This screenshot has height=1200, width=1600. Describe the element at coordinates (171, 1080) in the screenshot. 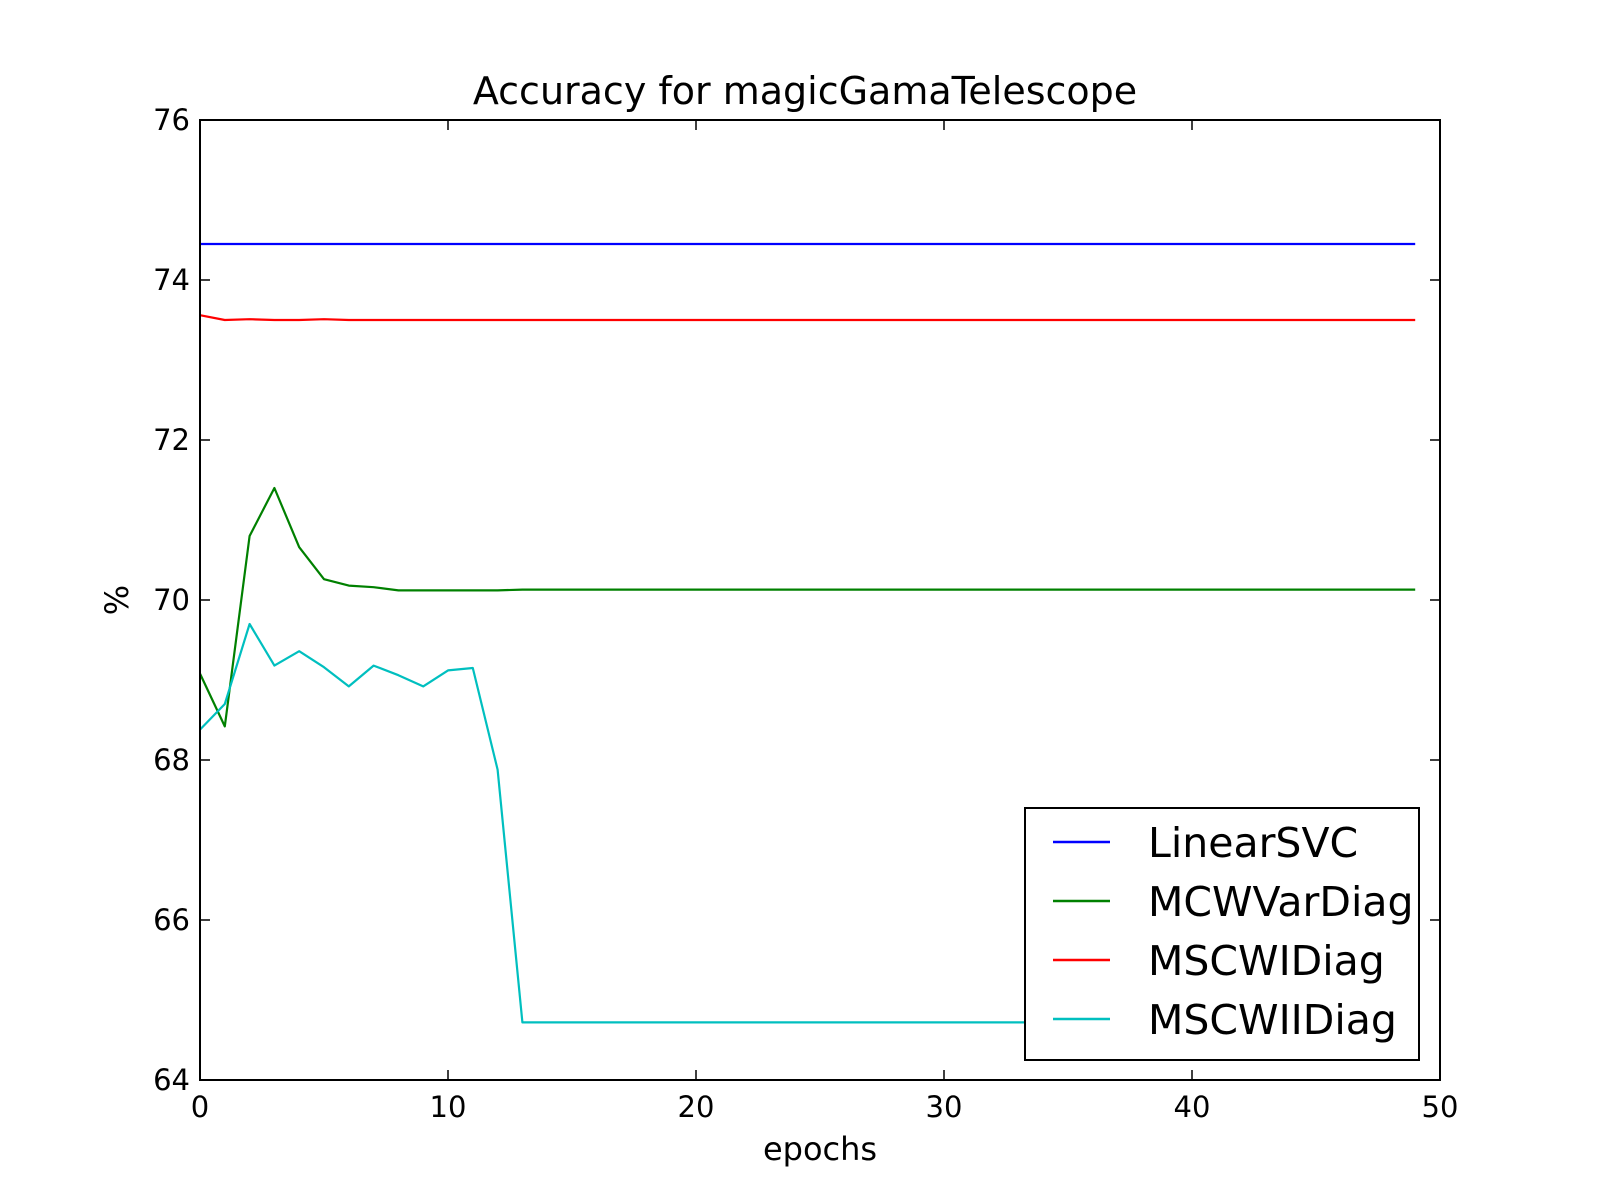

I see `y-tick-label: 64` at that location.